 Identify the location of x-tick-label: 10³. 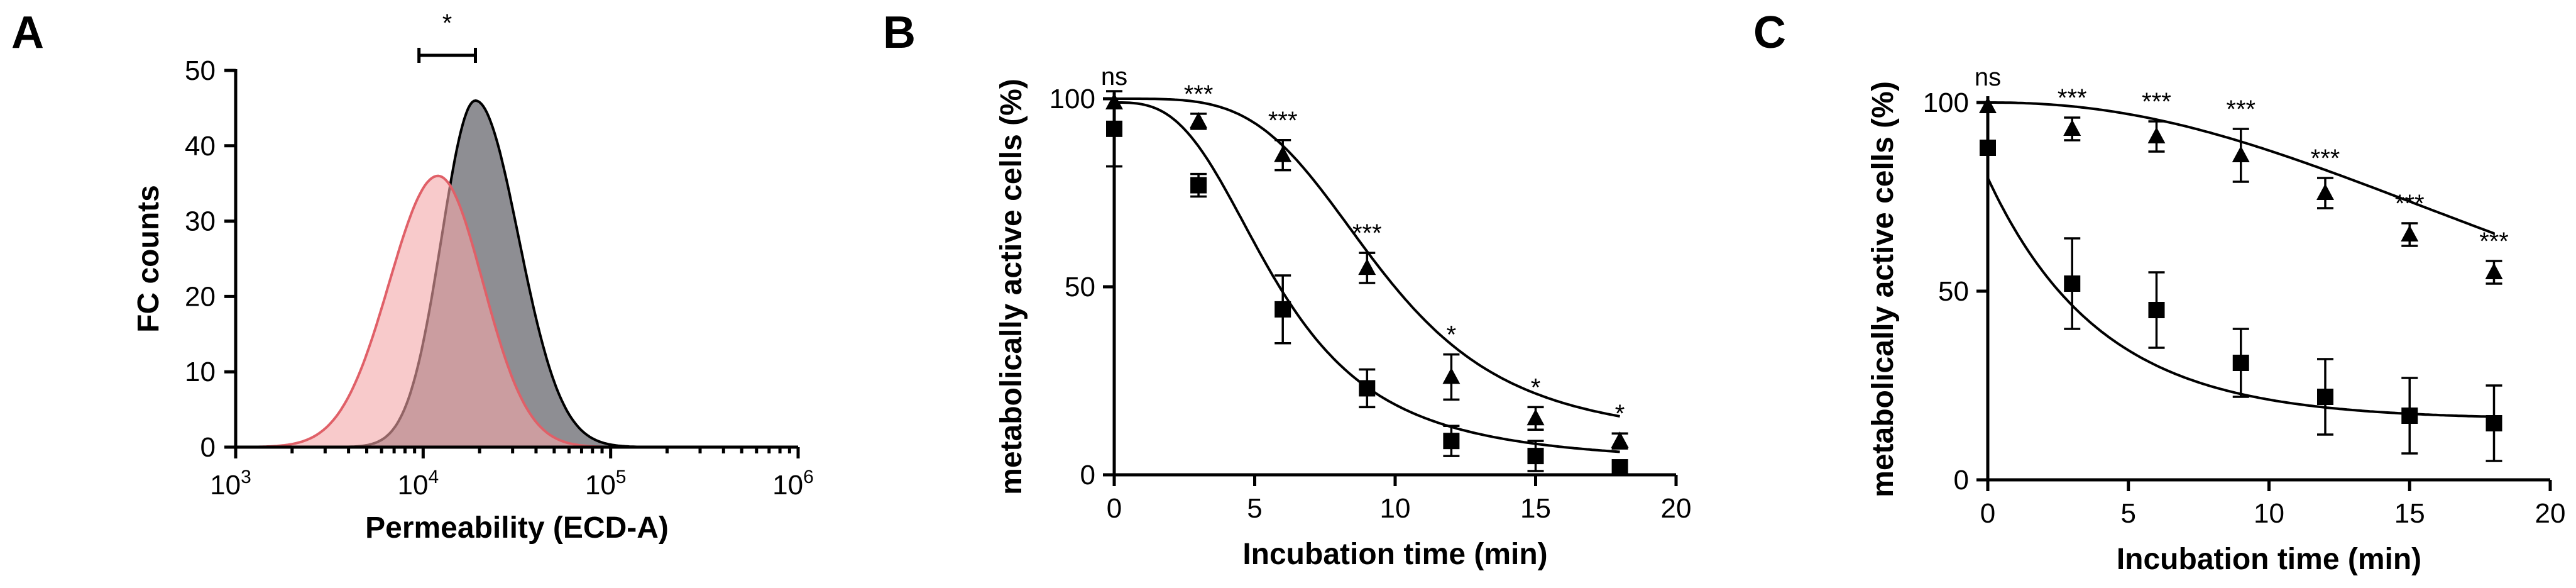
(230, 484).